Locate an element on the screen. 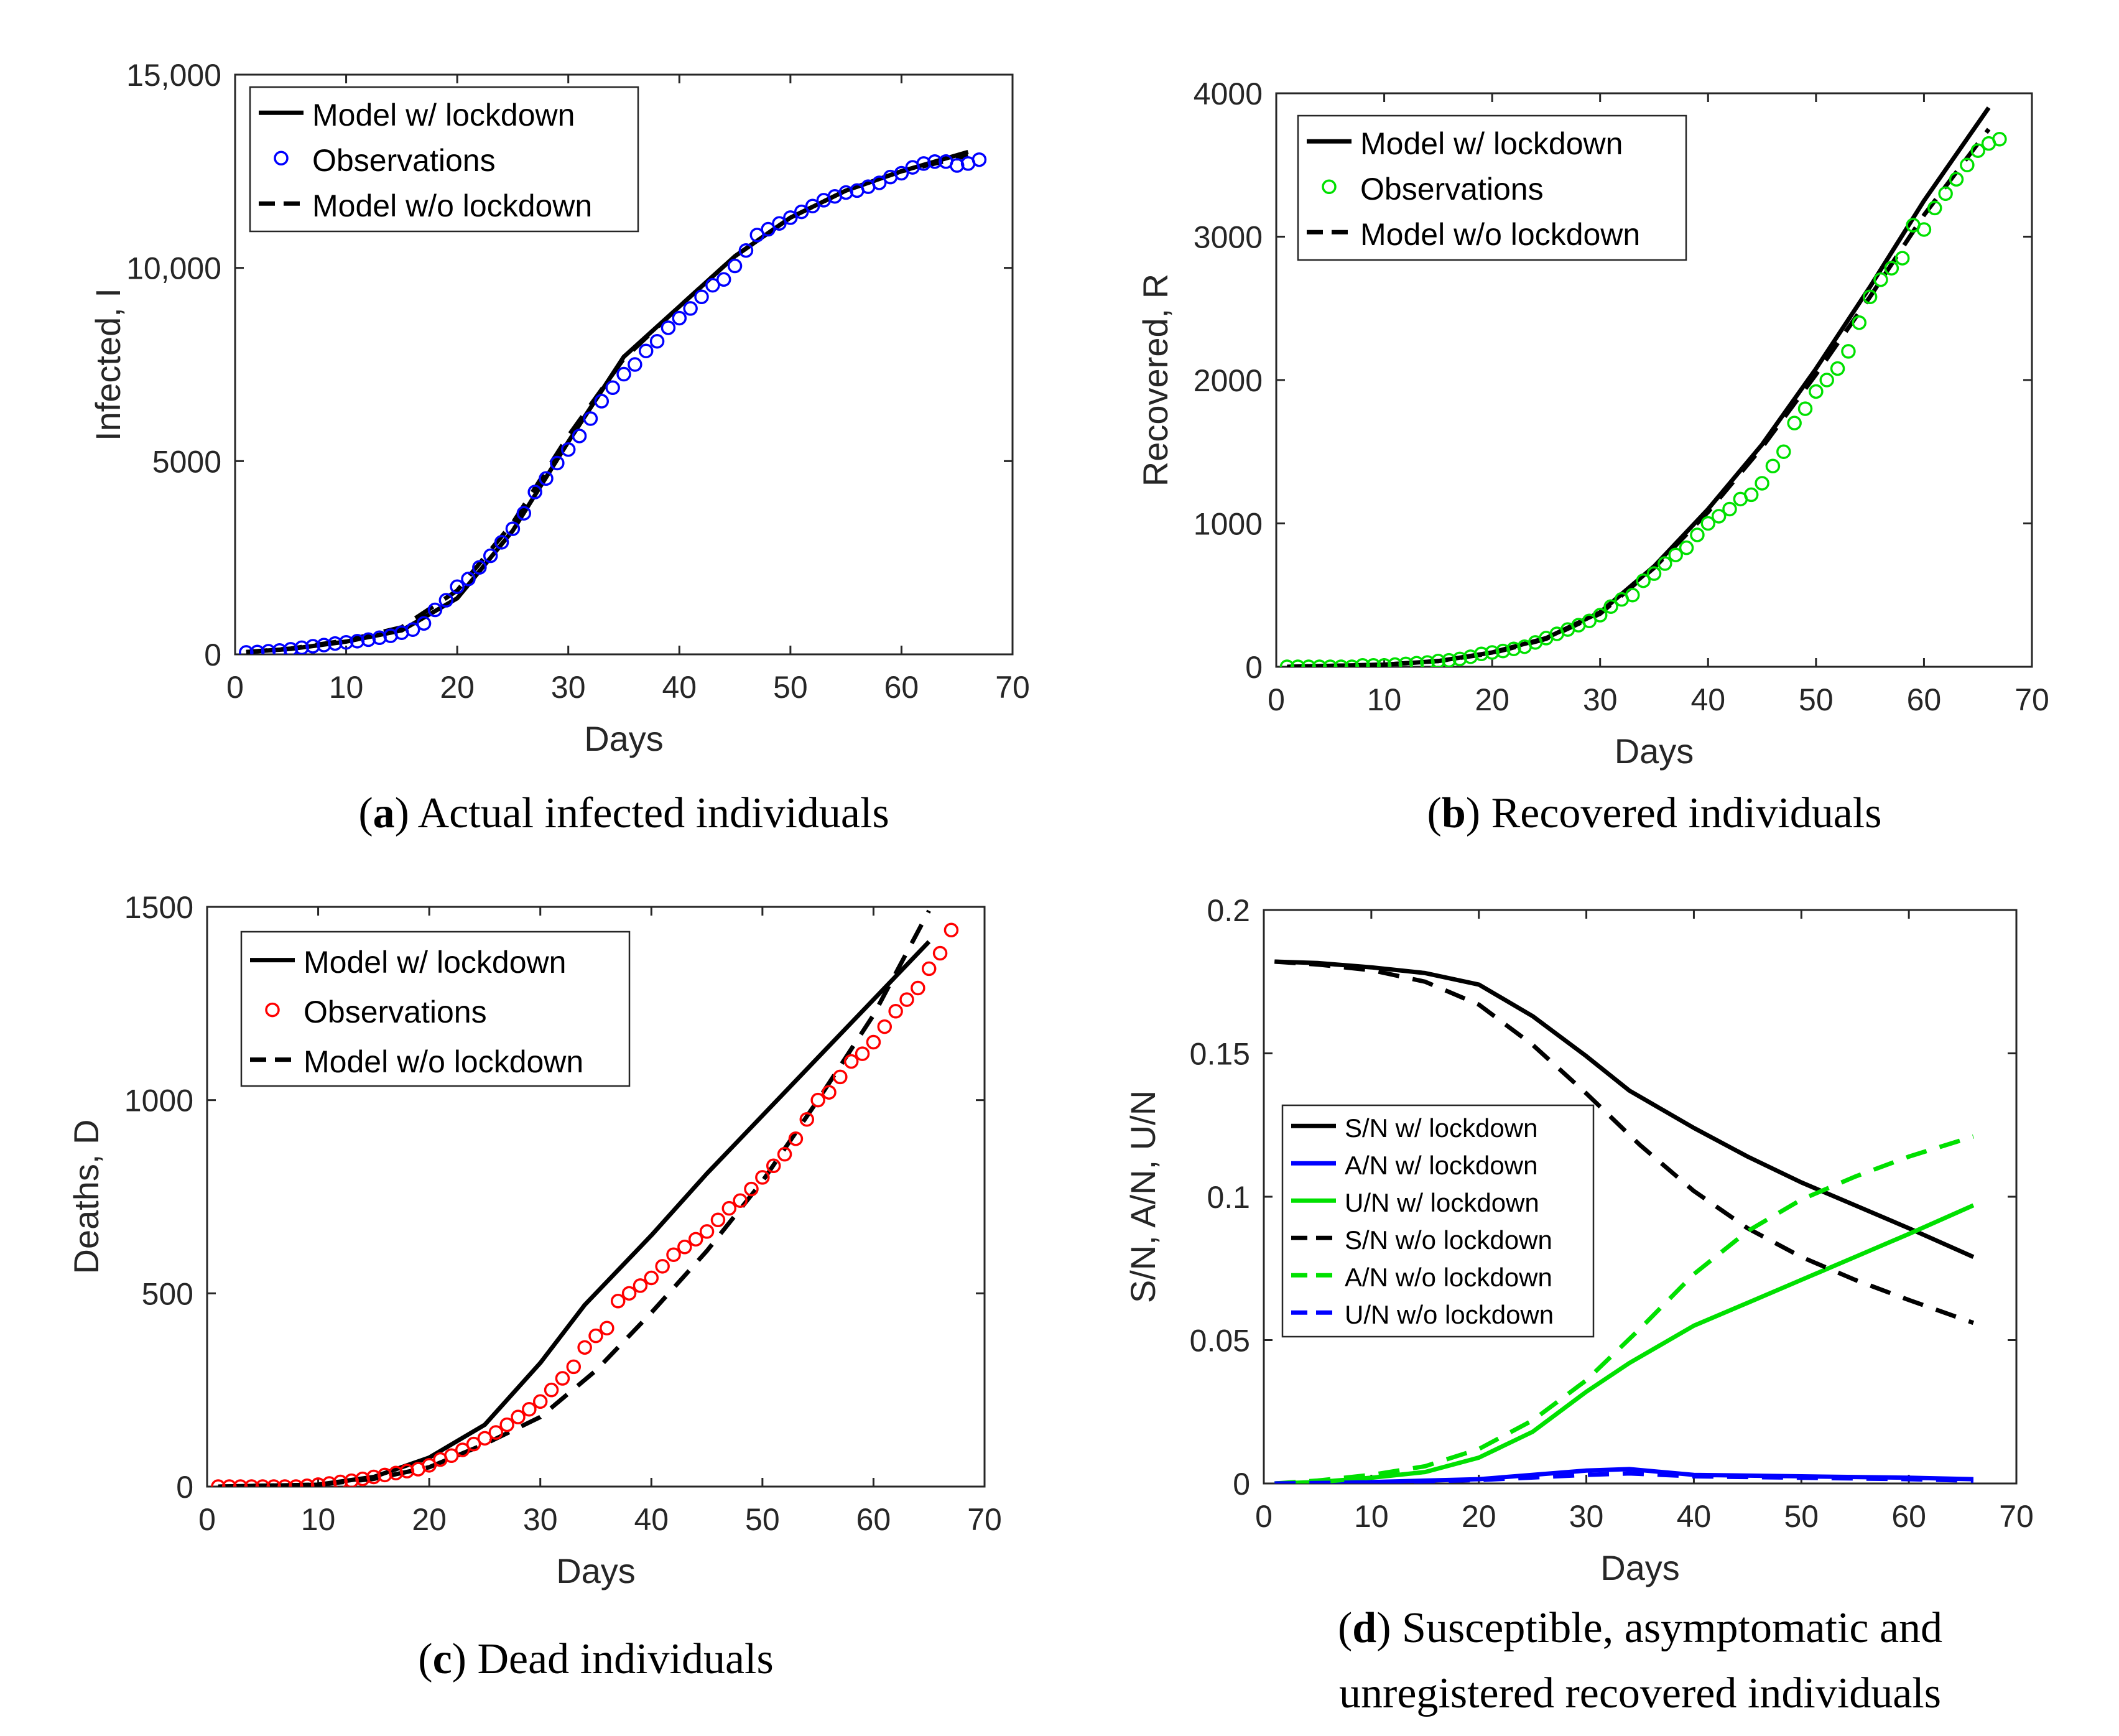 The width and height of the screenshot is (2119, 1736). caption: (b) Recovered individuals is located at coordinates (1654, 813).